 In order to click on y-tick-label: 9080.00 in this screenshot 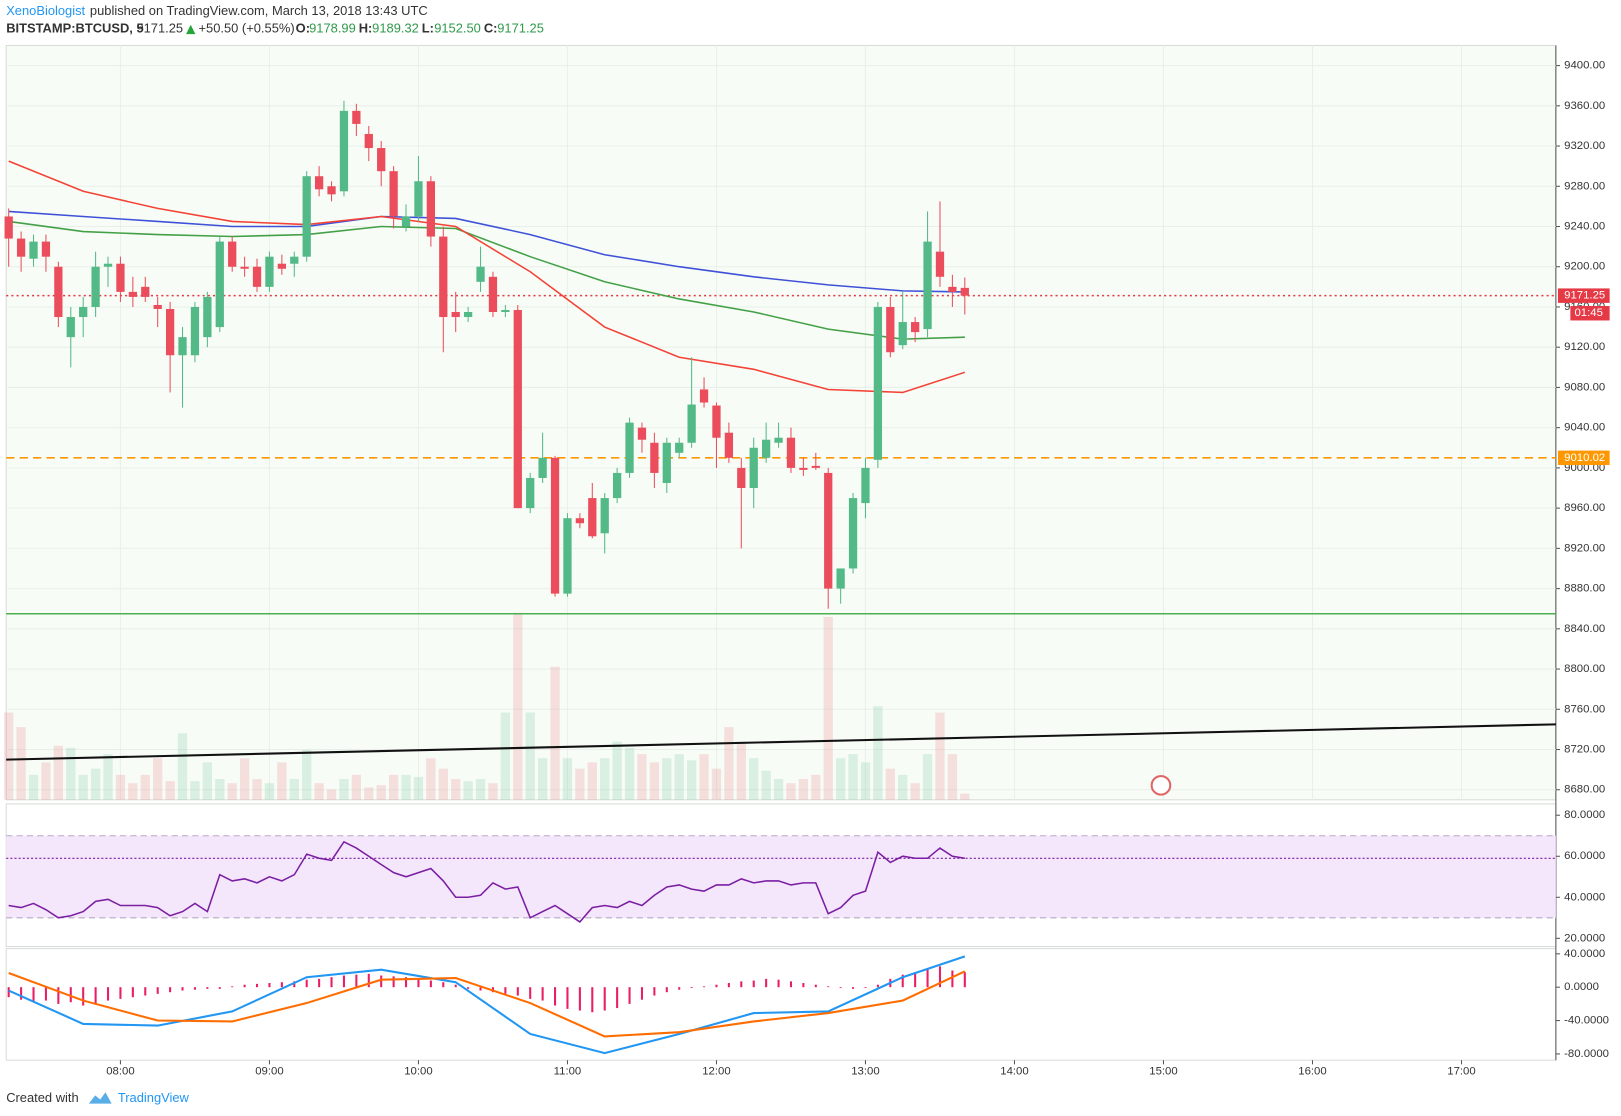, I will do `click(1584, 387)`.